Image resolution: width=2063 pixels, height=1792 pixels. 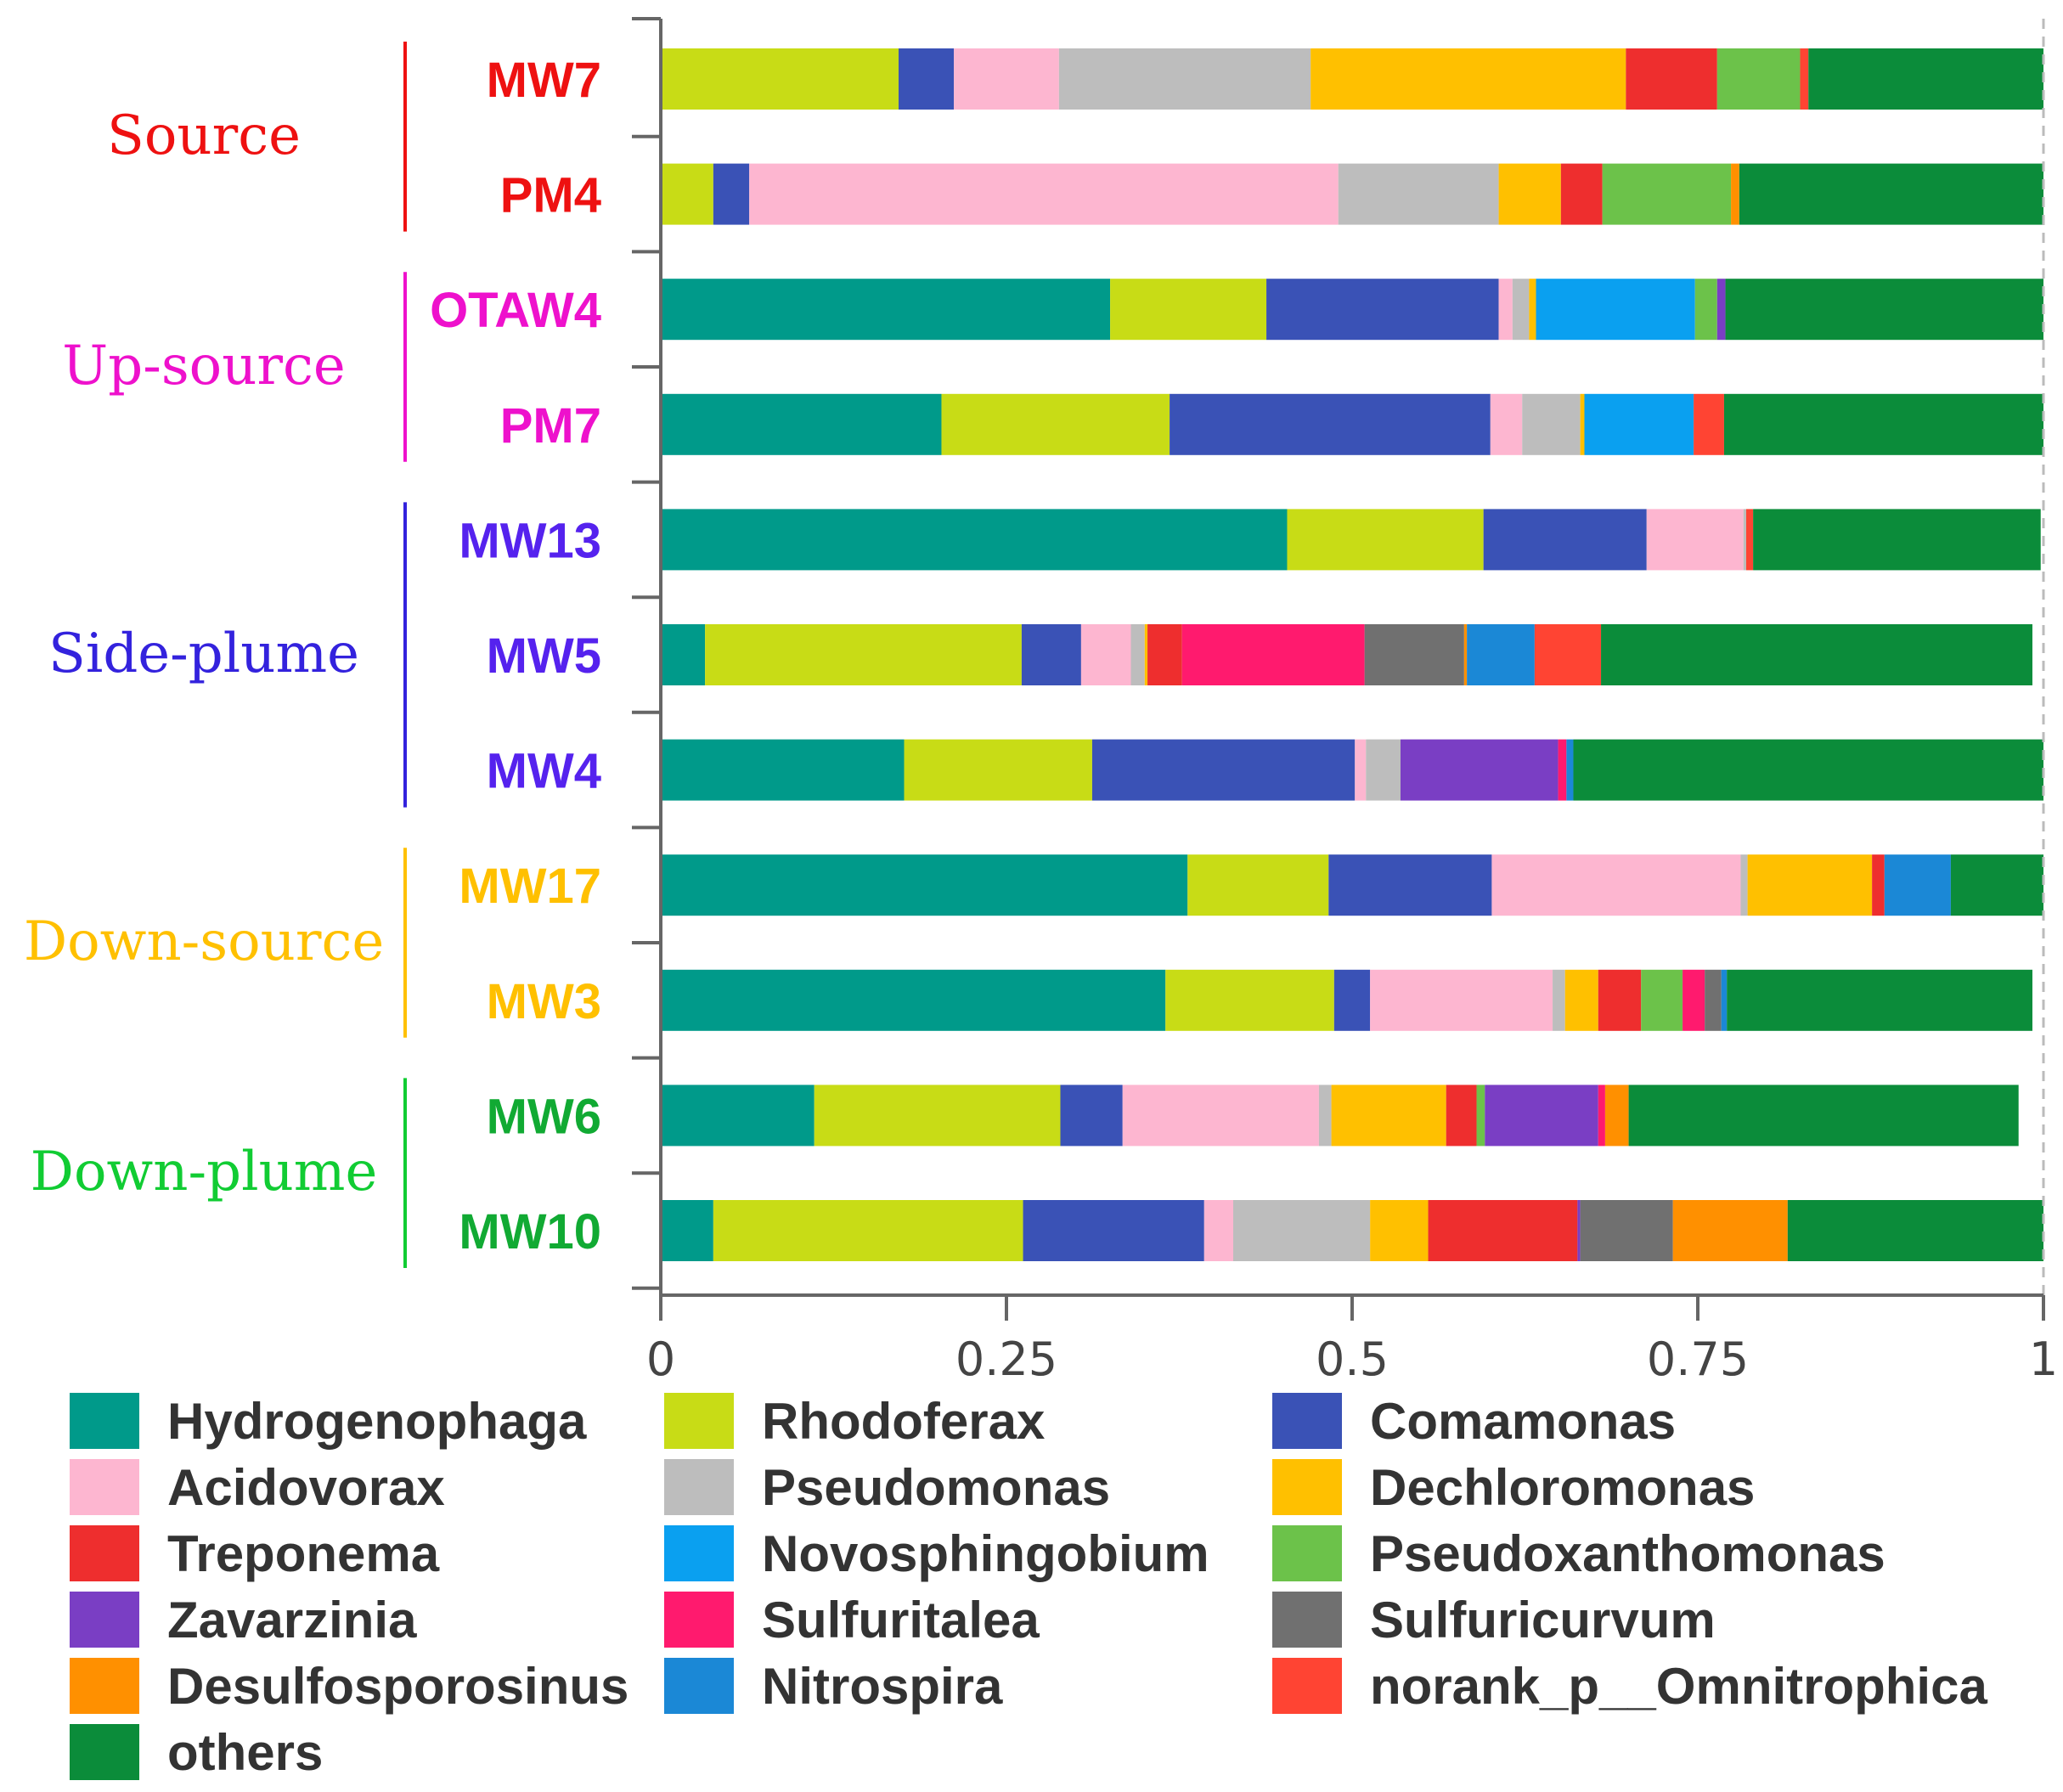 I want to click on bar-segment-otaw4-dechloromonas, so click(x=1532, y=310).